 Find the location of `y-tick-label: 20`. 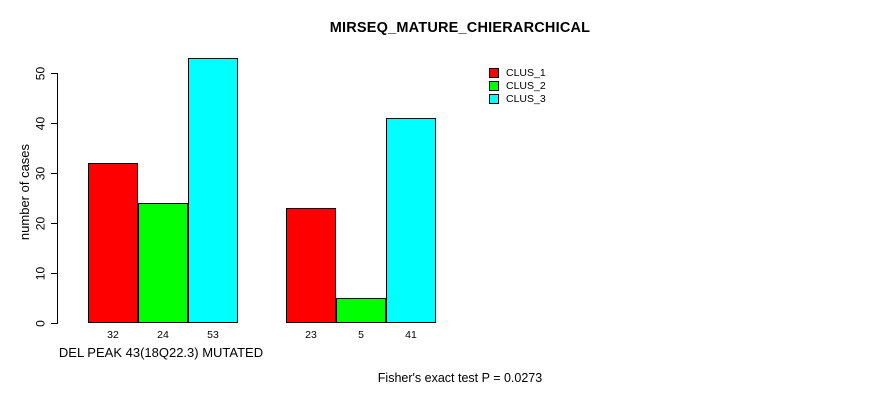

y-tick-label: 20 is located at coordinates (40, 223).